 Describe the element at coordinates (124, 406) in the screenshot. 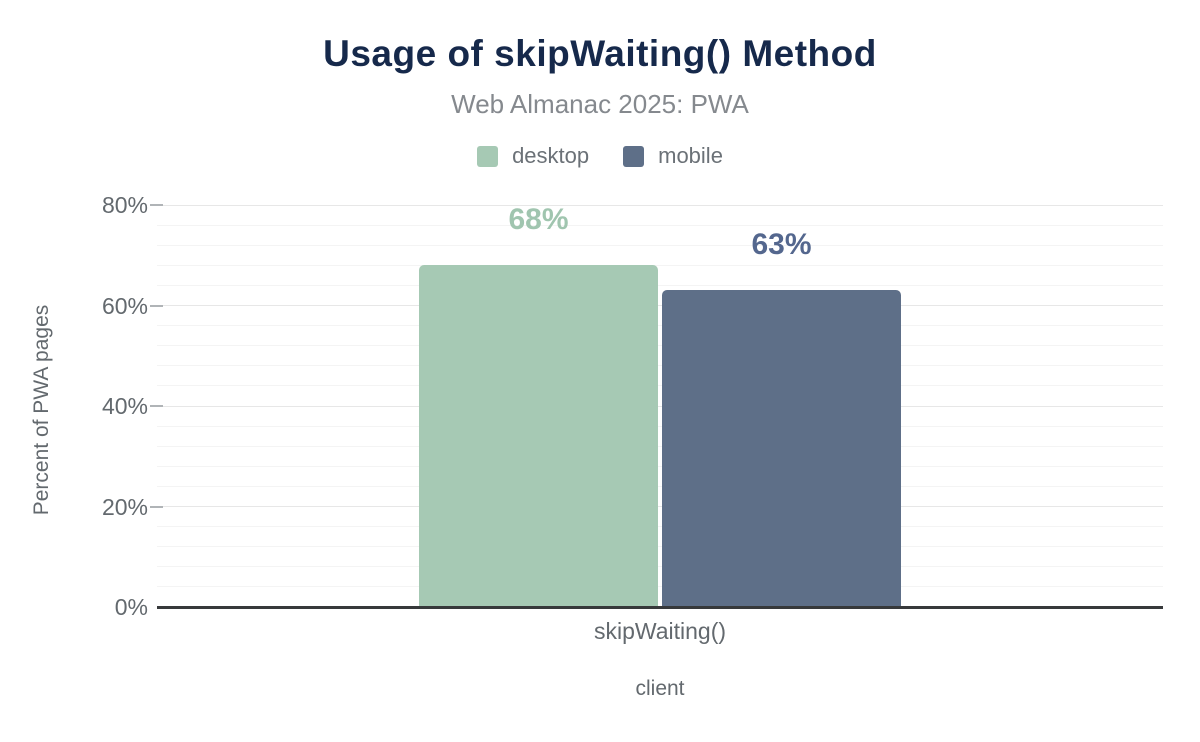

I see `y-tick-label: 40%` at that location.